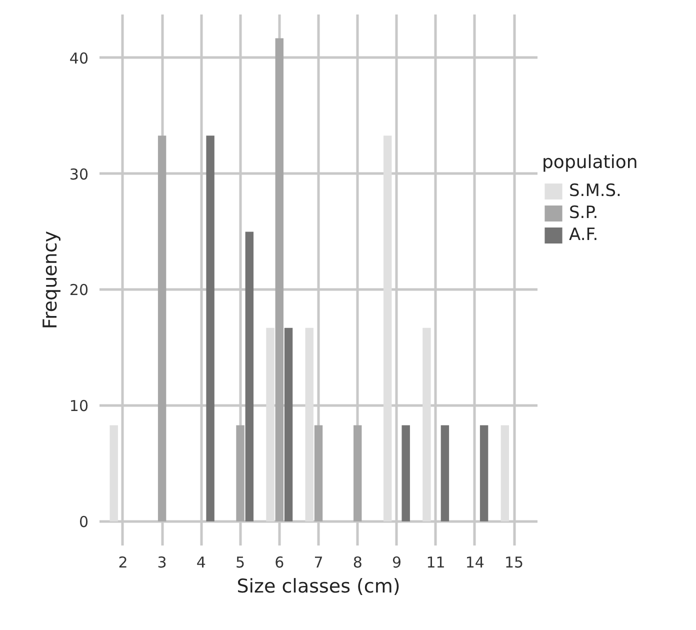 The width and height of the screenshot is (696, 630). I want to click on x-tick-label: 6, so click(279, 563).